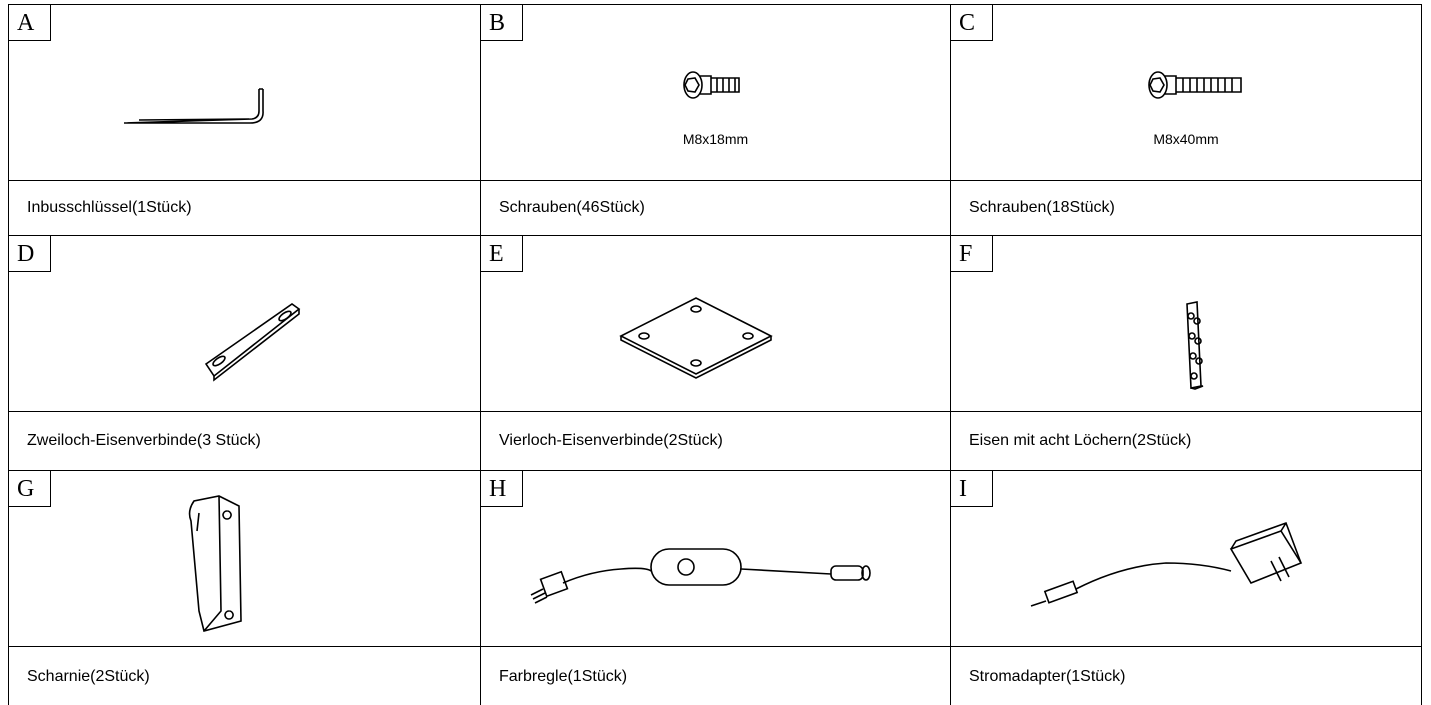 This screenshot has width=1431, height=705. I want to click on part-label: Schrauben(46Stück), so click(715, 208).